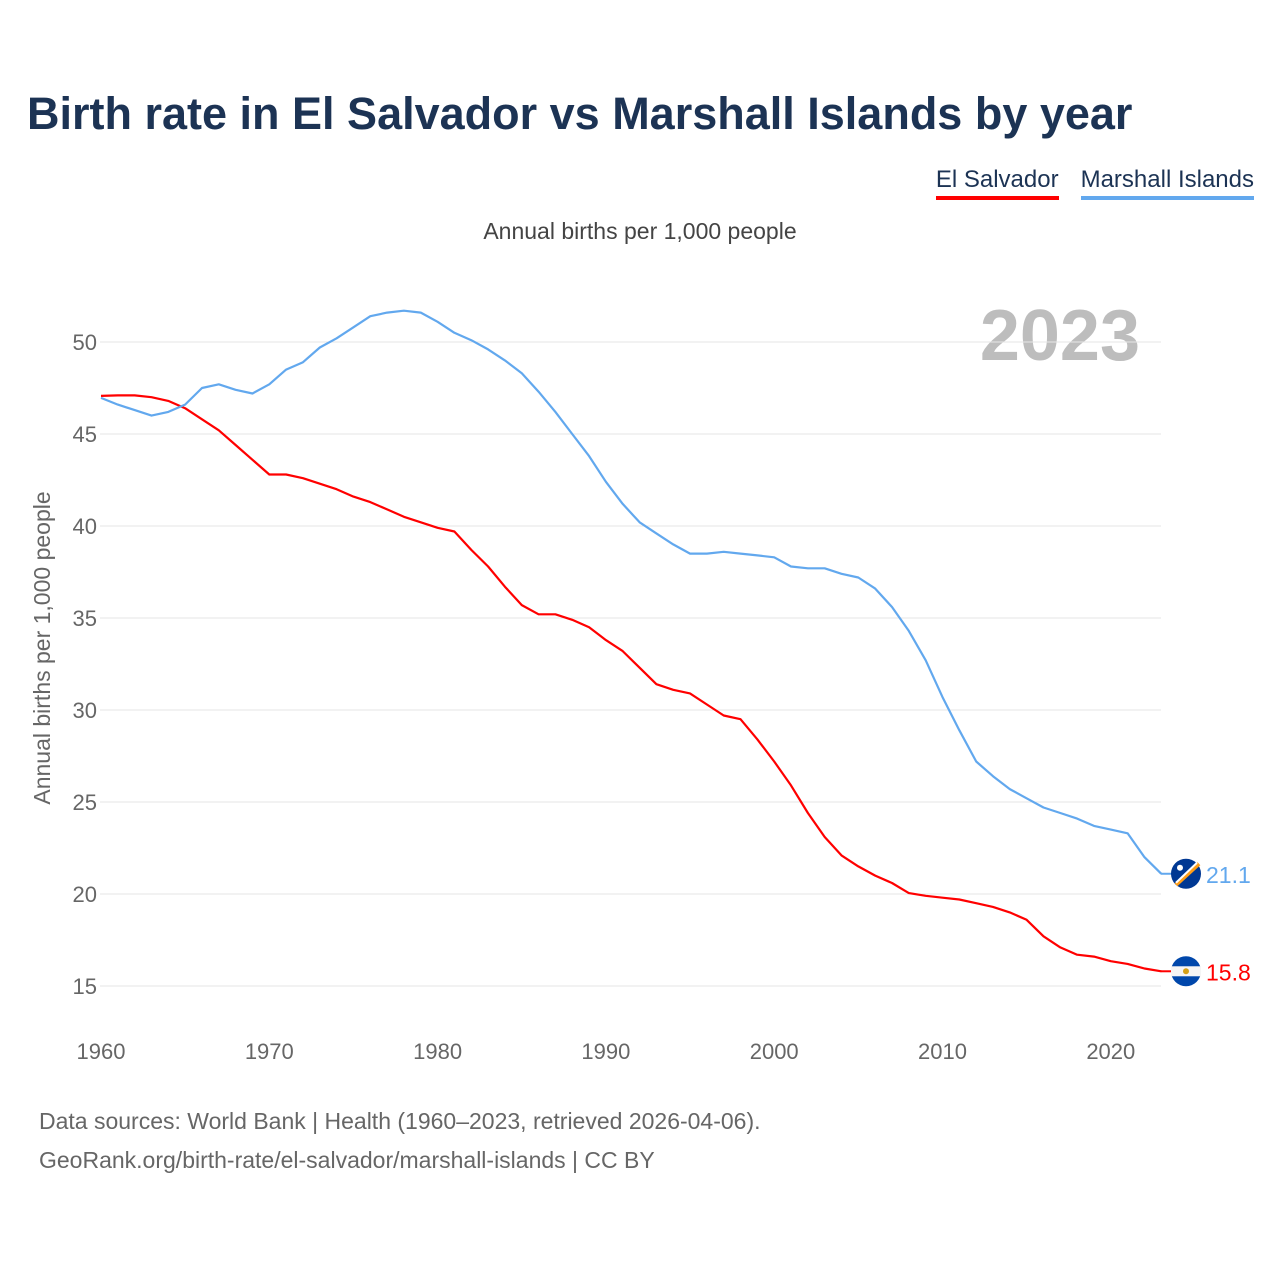  I want to click on end-value-label: 21.1, so click(1228, 875).